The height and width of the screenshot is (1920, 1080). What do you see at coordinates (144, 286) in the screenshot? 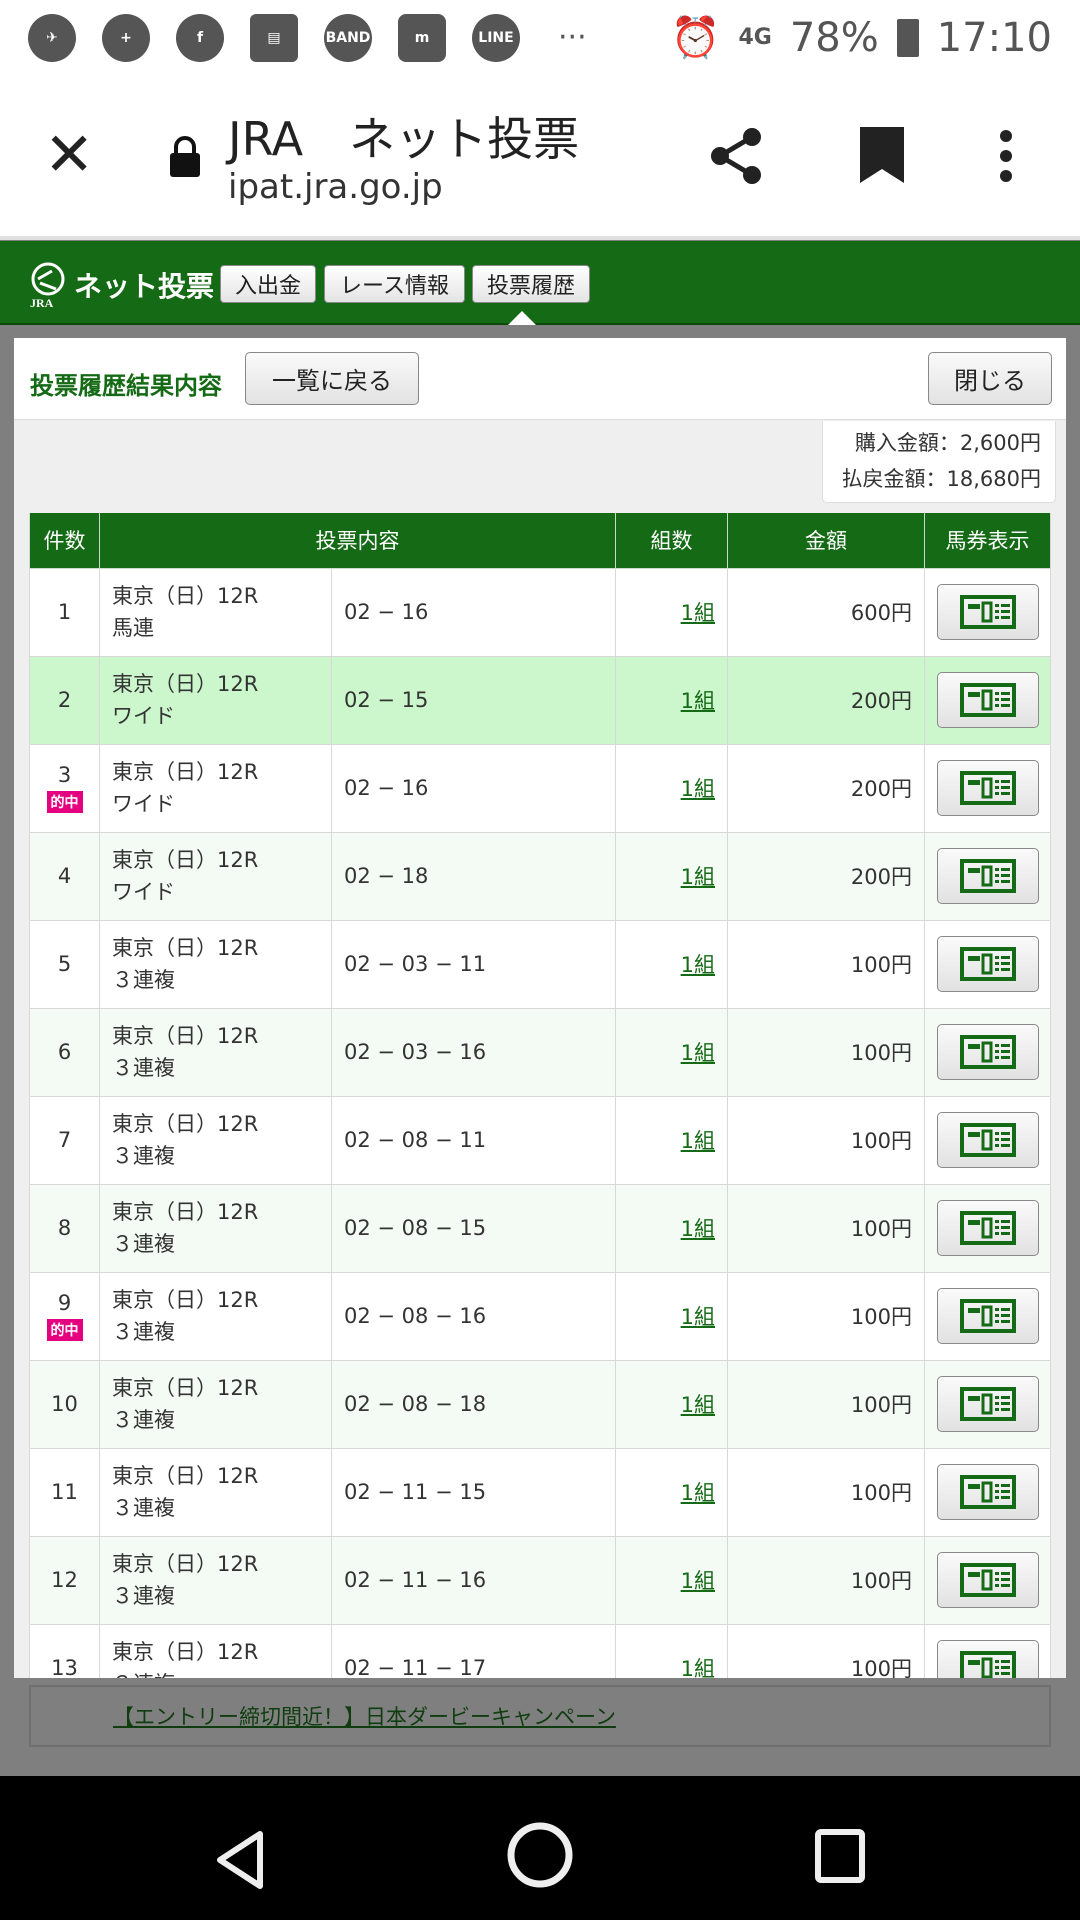
I see `logo-text: ネット投票` at bounding box center [144, 286].